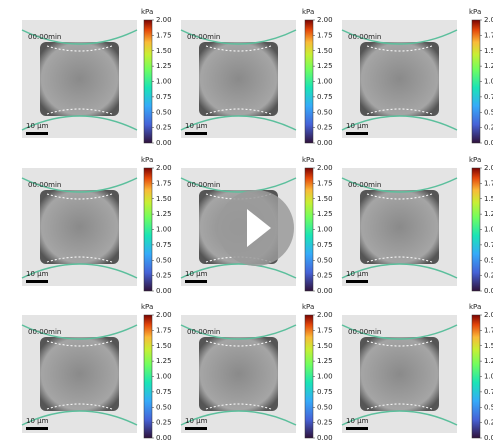 The width and height of the screenshot is (493, 441). Describe the element at coordinates (256, 228) in the screenshot. I see `play-button` at that location.